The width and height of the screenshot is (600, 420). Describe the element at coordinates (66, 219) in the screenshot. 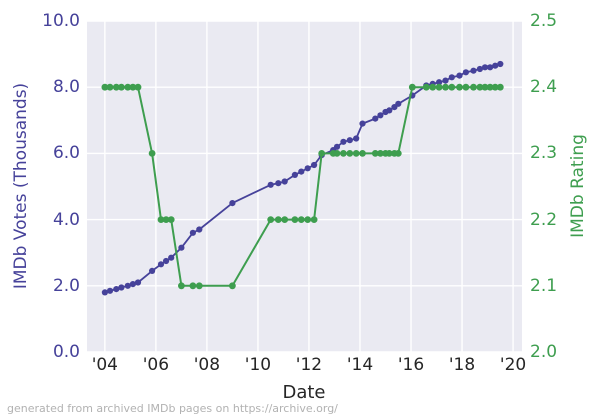

I see `y-tick-left: 4.0` at that location.